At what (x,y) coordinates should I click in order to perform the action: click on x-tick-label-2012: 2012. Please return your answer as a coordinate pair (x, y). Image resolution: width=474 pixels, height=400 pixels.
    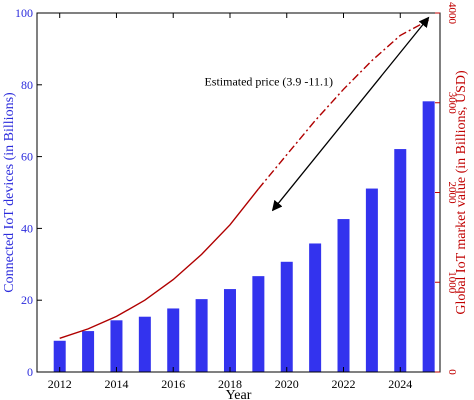
    Looking at the image, I should click on (60, 384).